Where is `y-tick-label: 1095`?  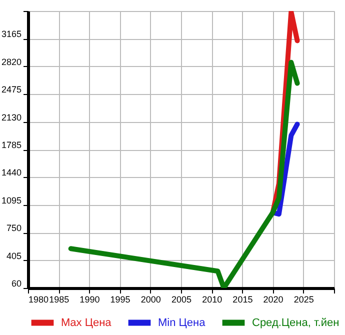 y-tick-label: 1095 is located at coordinates (11, 200).